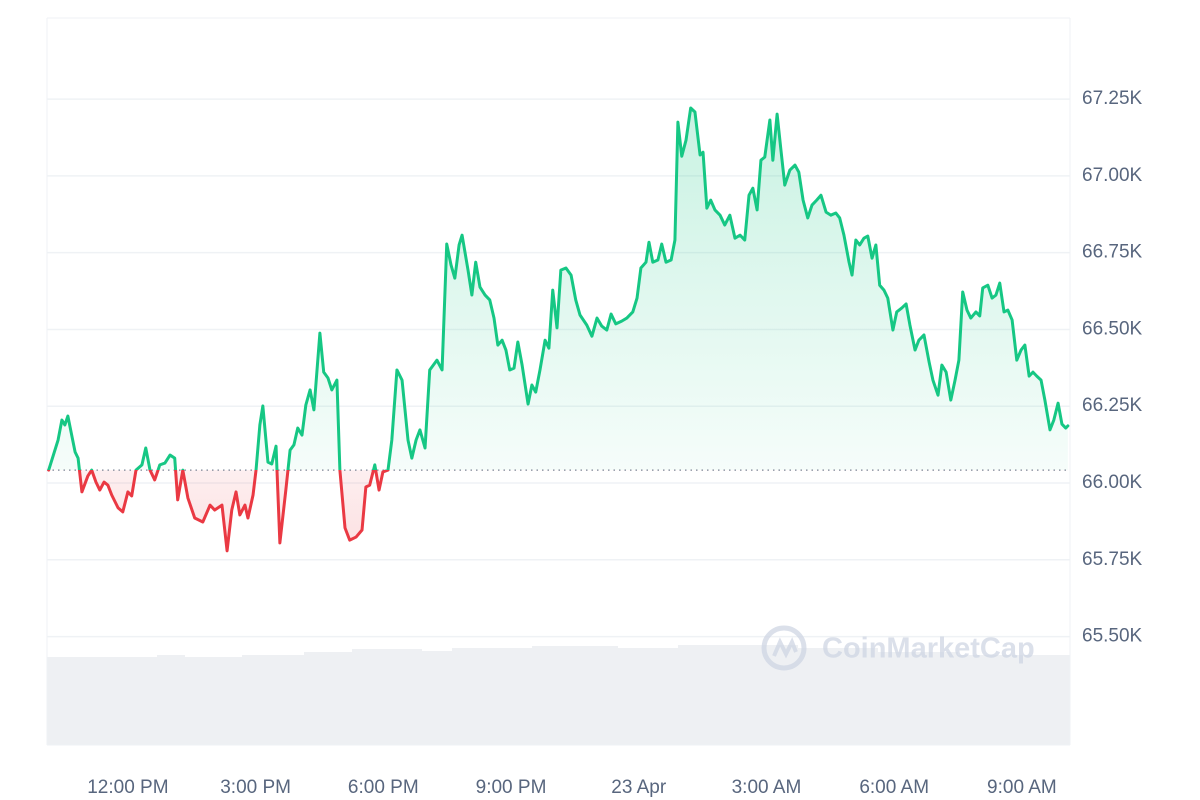  What do you see at coordinates (639, 787) in the screenshot?
I see `x-tick-label: 23 Apr` at bounding box center [639, 787].